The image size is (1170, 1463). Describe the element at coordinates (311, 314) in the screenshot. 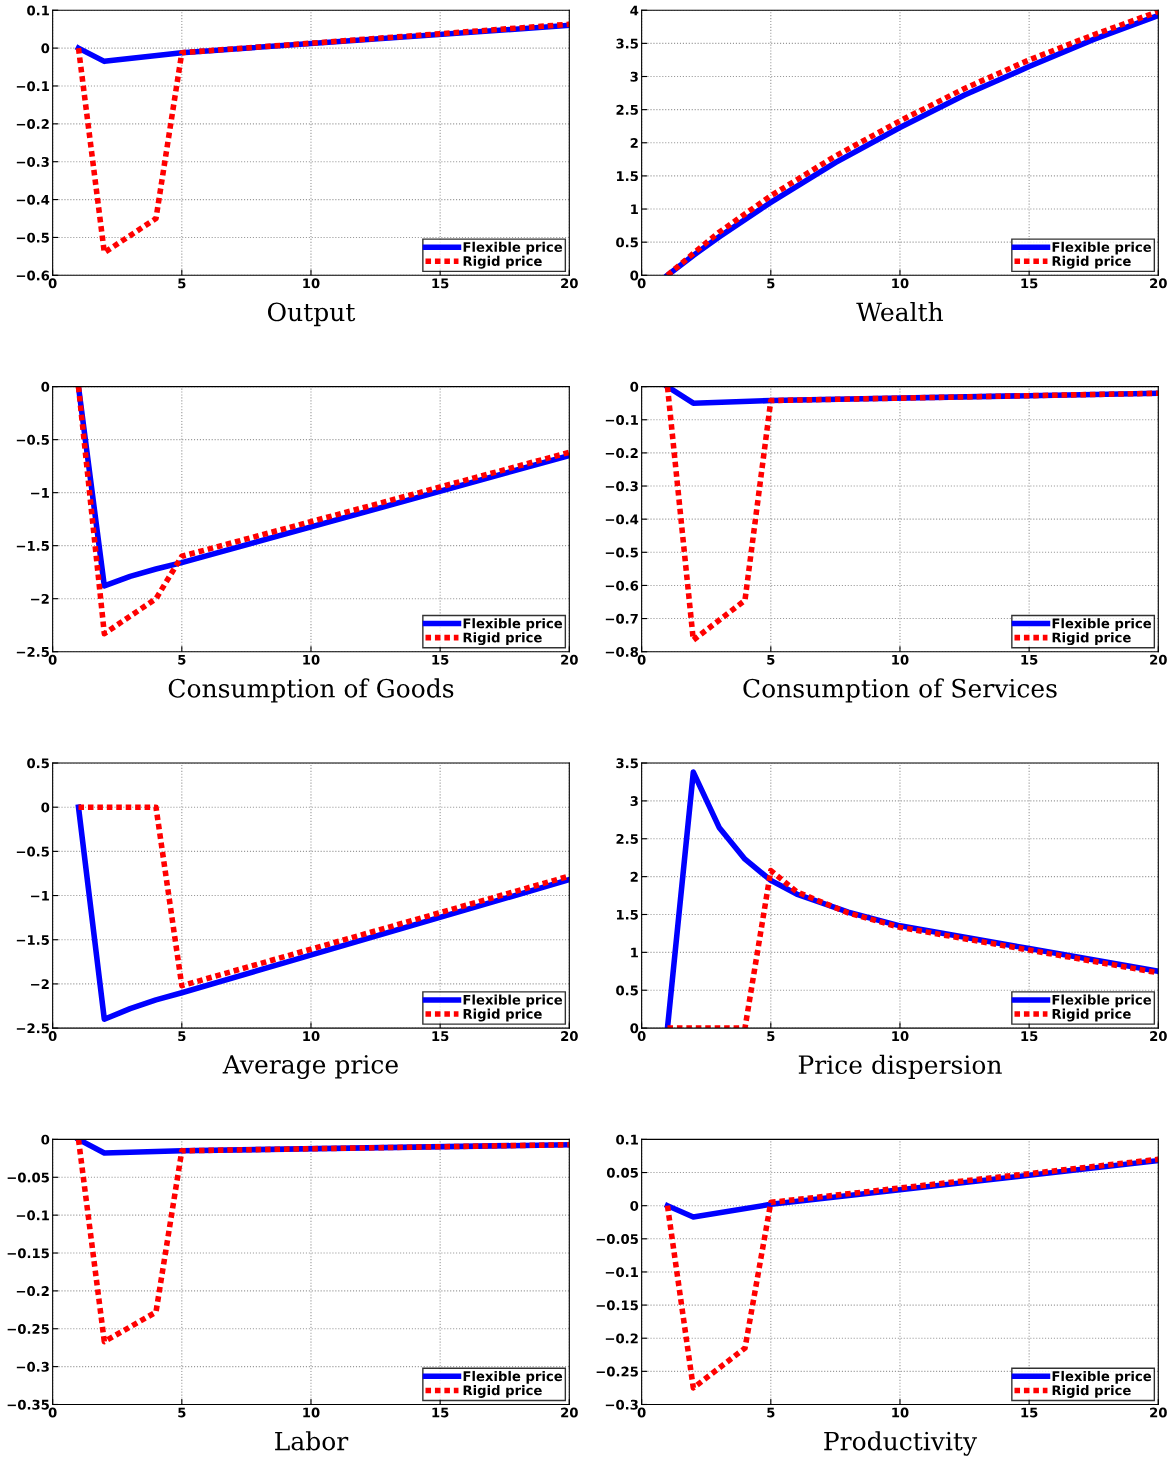

I see `x-axis-title: Output` at that location.